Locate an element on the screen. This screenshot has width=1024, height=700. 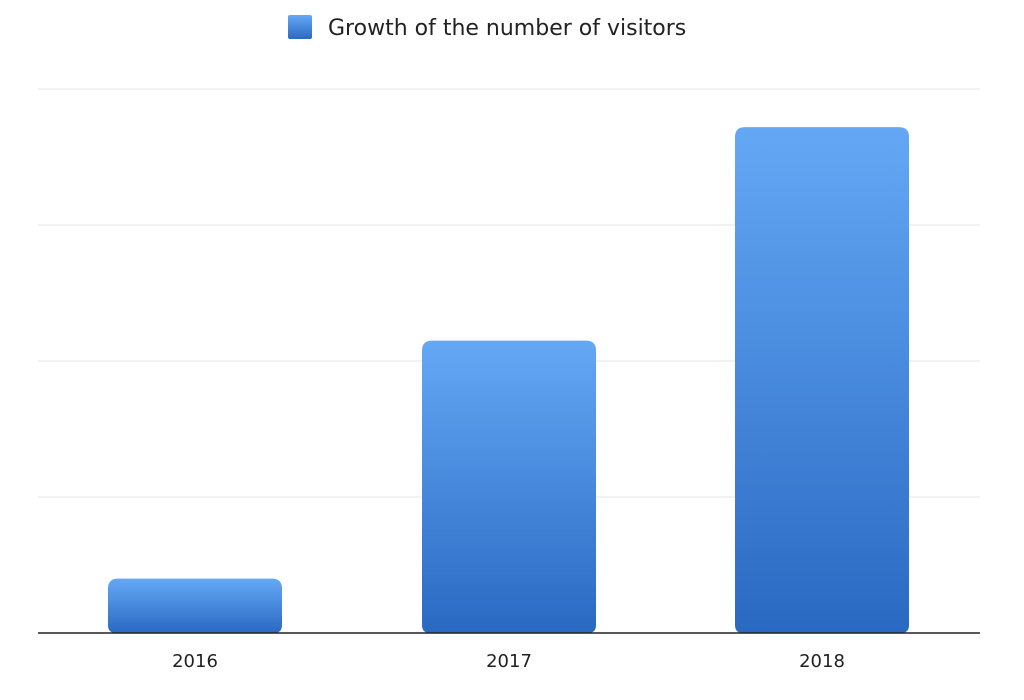
legend: Growth of the number of visitors is located at coordinates (487, 28).